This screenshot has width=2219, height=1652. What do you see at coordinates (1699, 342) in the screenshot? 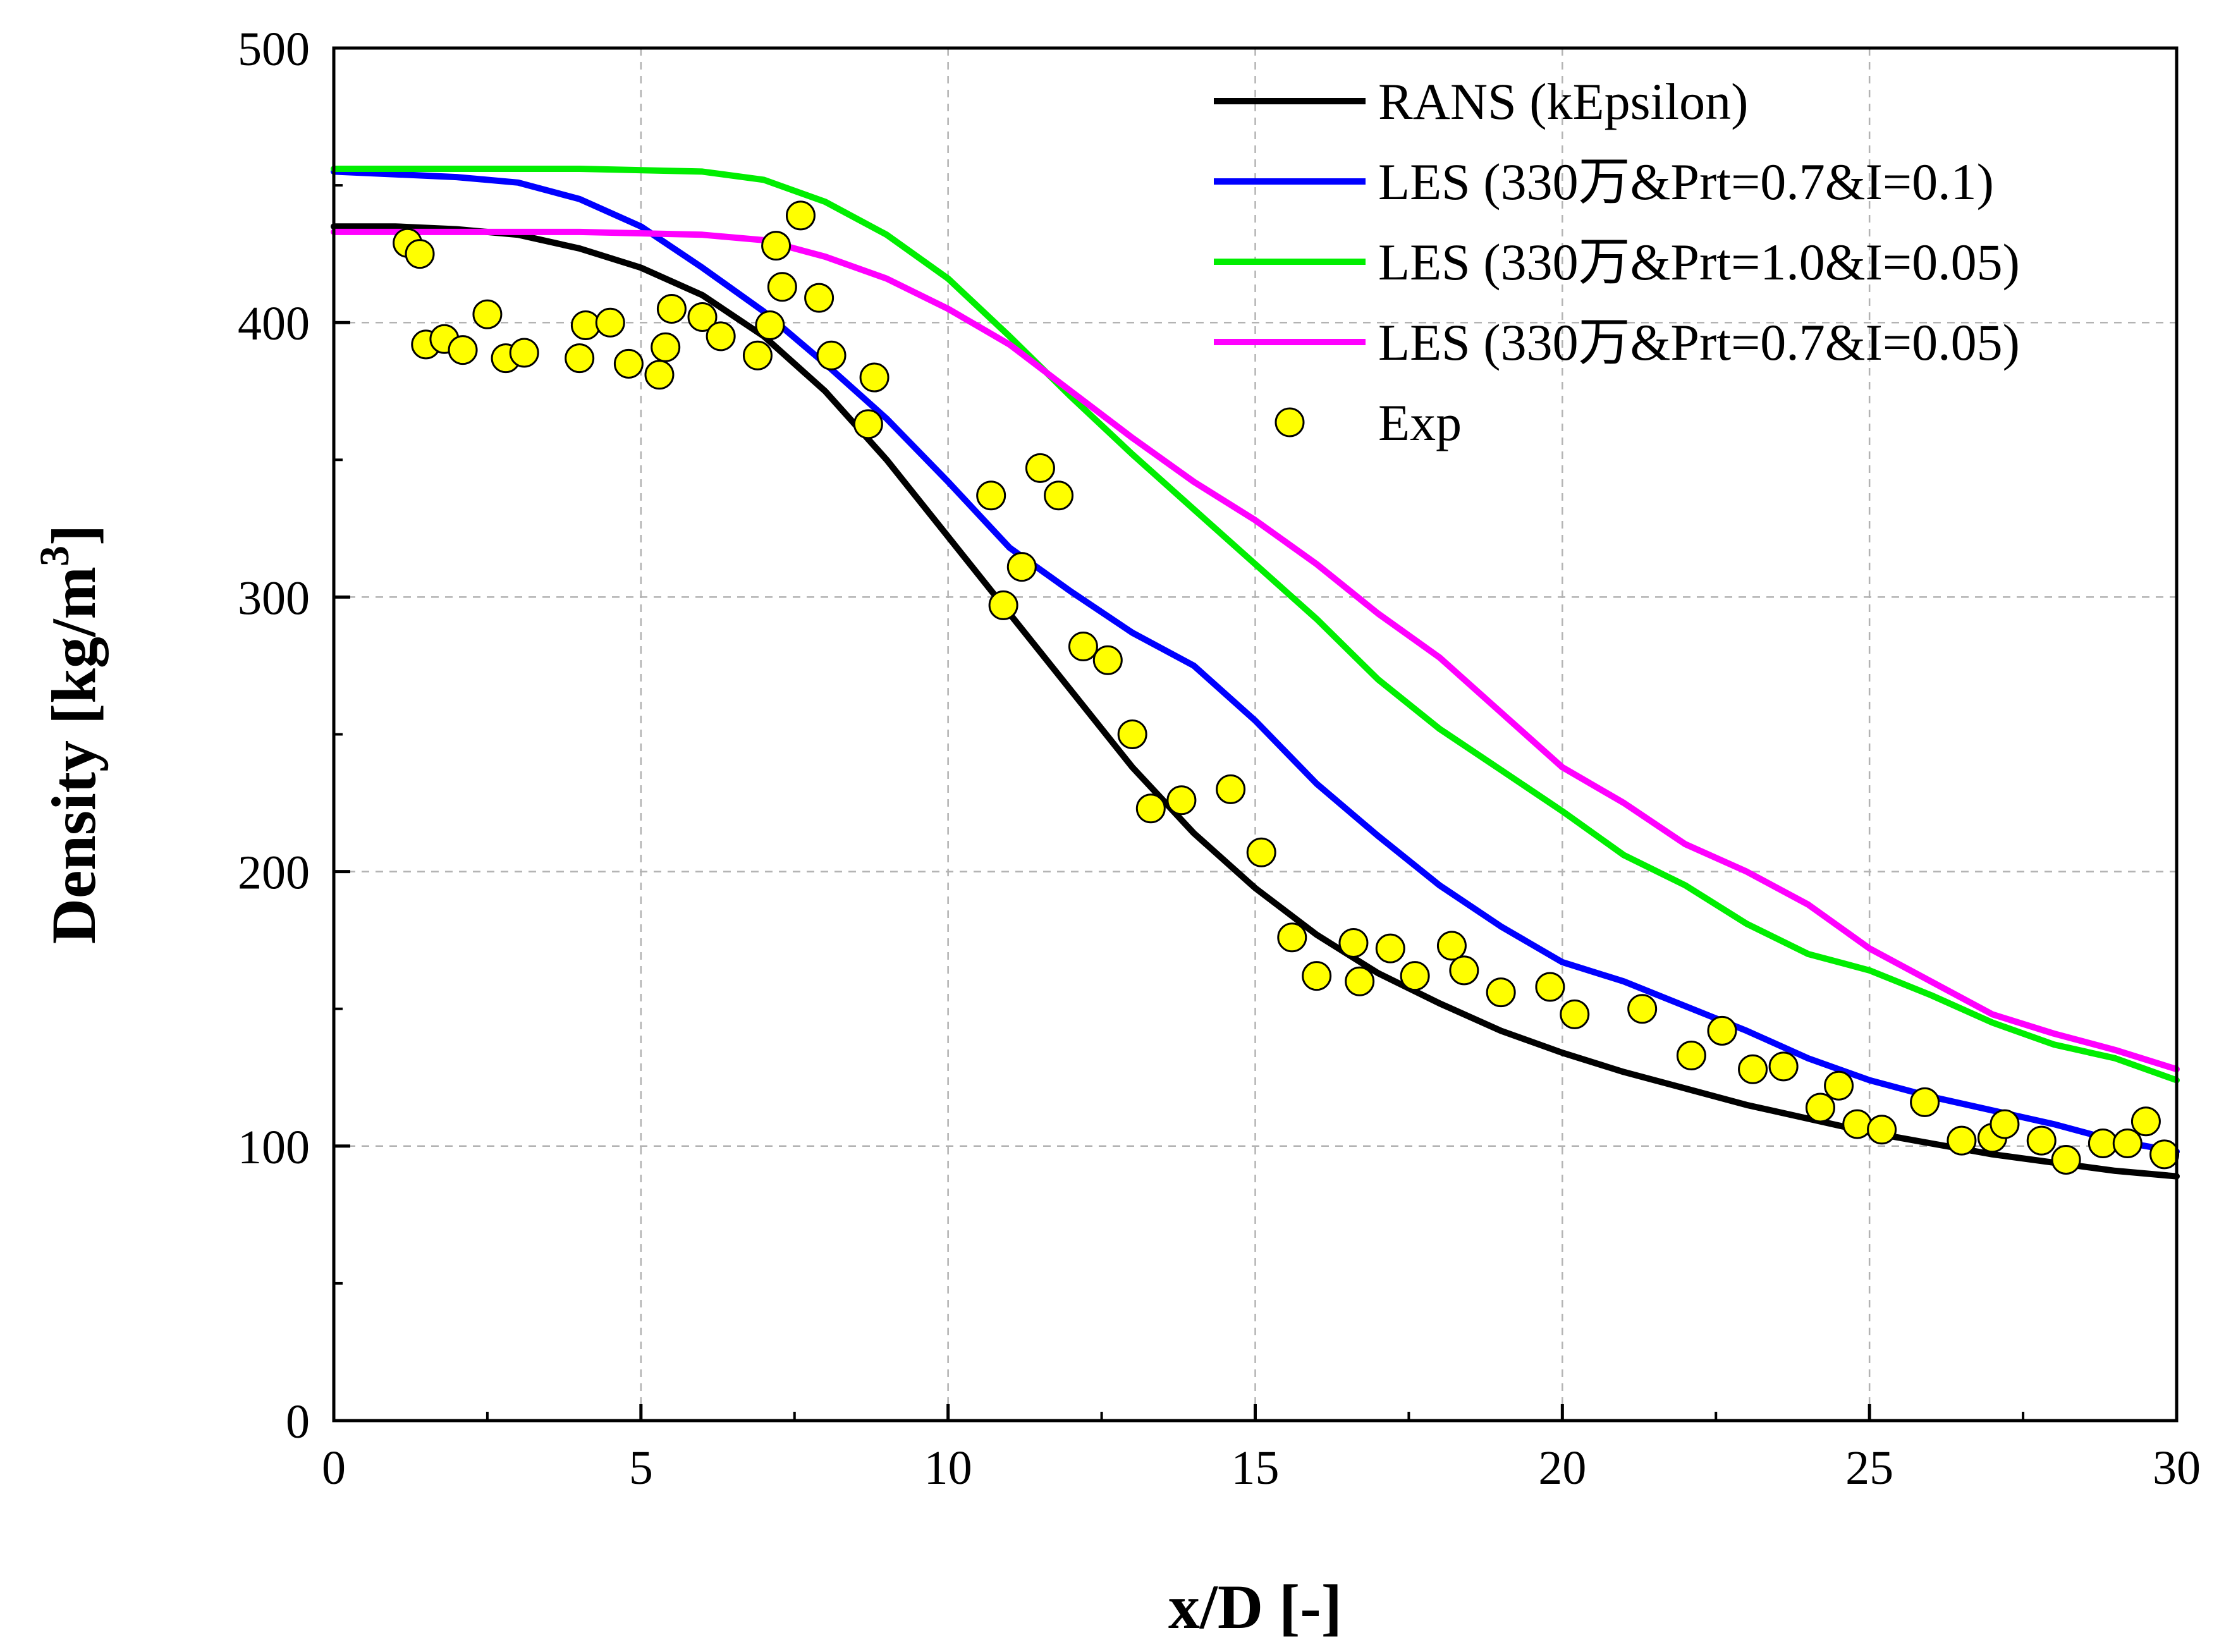
I see `legend-label: LES (330万&Prt=0.7&I=0.05)` at bounding box center [1699, 342].